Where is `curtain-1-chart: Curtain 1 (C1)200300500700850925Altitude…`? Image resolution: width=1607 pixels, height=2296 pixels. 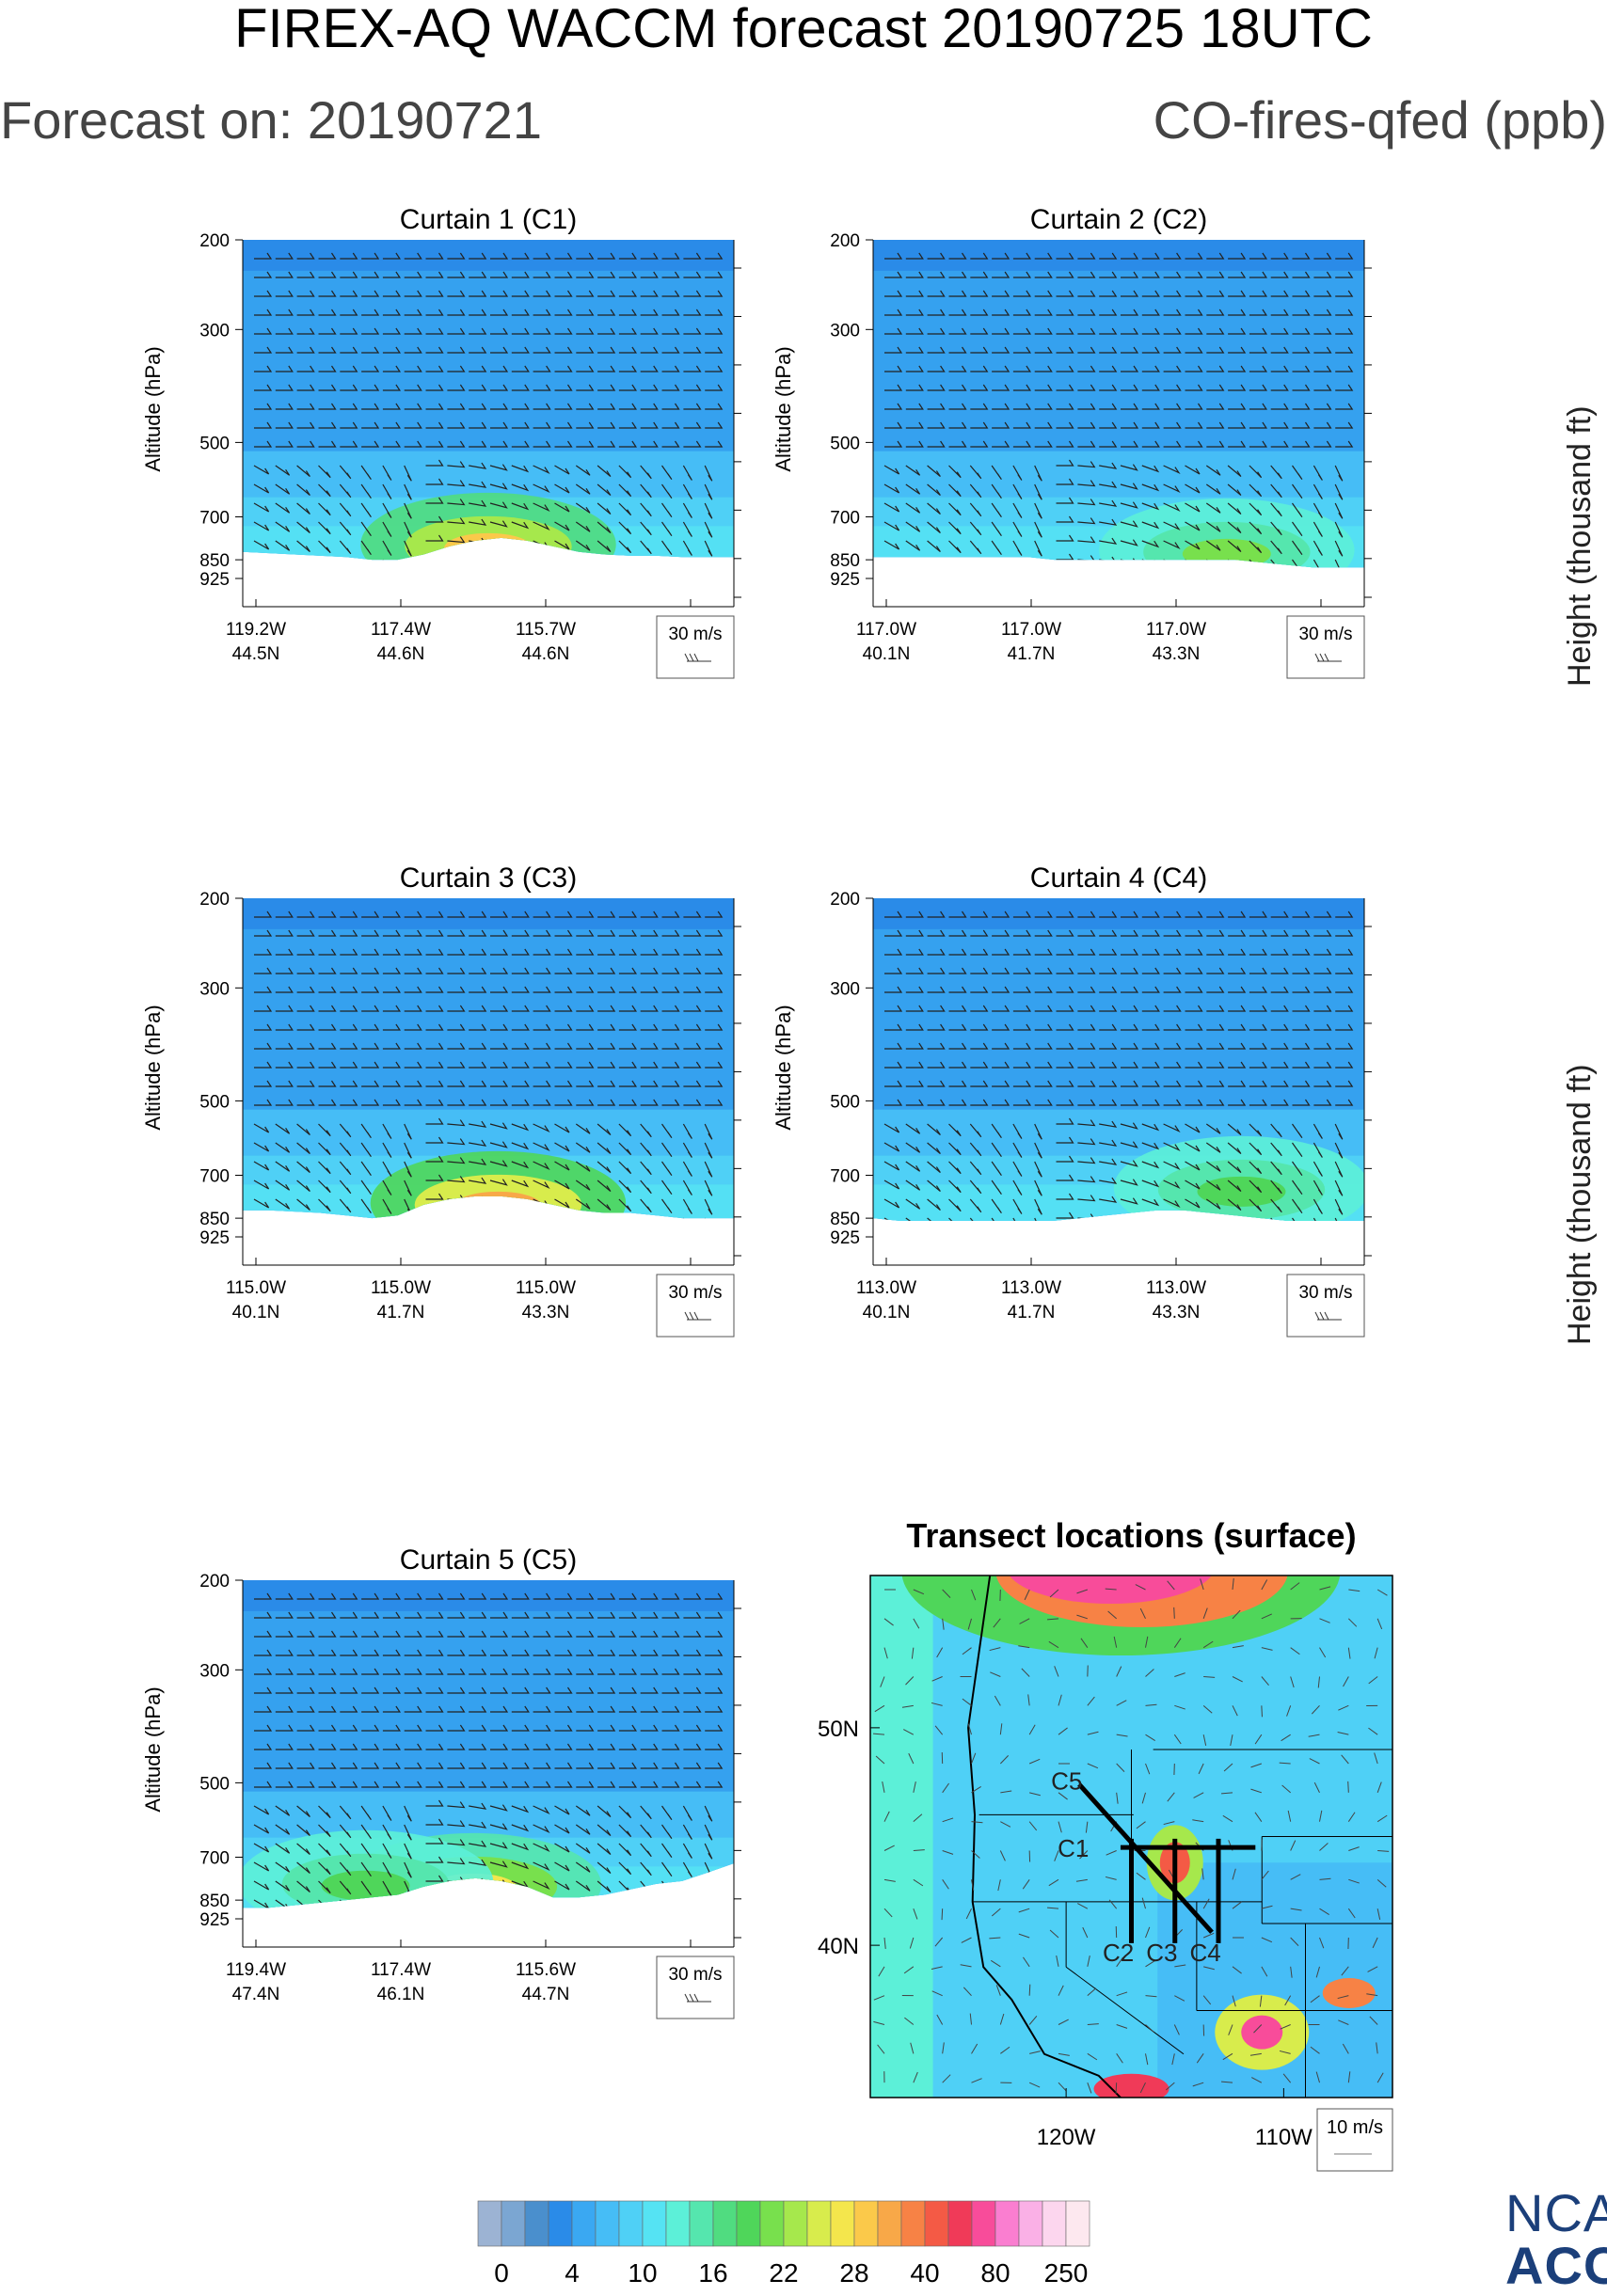 curtain-1-chart: Curtain 1 (C1)200300500700850925Altitude… is located at coordinates (442, 461).